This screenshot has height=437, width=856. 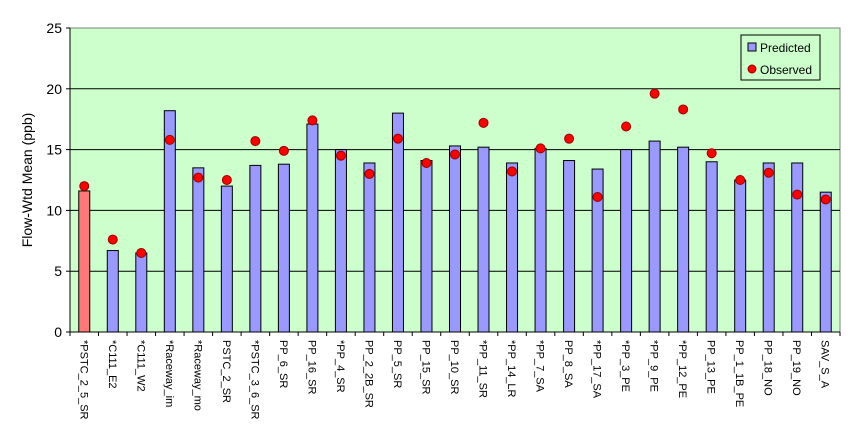 I want to click on x-tick-label: *PP_14_LR, so click(x=511, y=369).